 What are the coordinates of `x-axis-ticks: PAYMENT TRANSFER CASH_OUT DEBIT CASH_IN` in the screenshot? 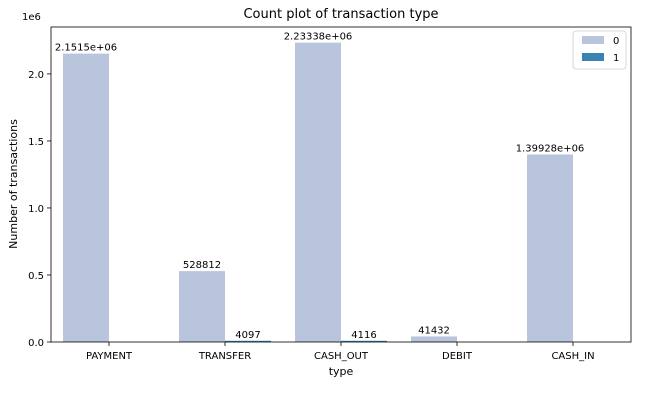 It's located at (340, 352).